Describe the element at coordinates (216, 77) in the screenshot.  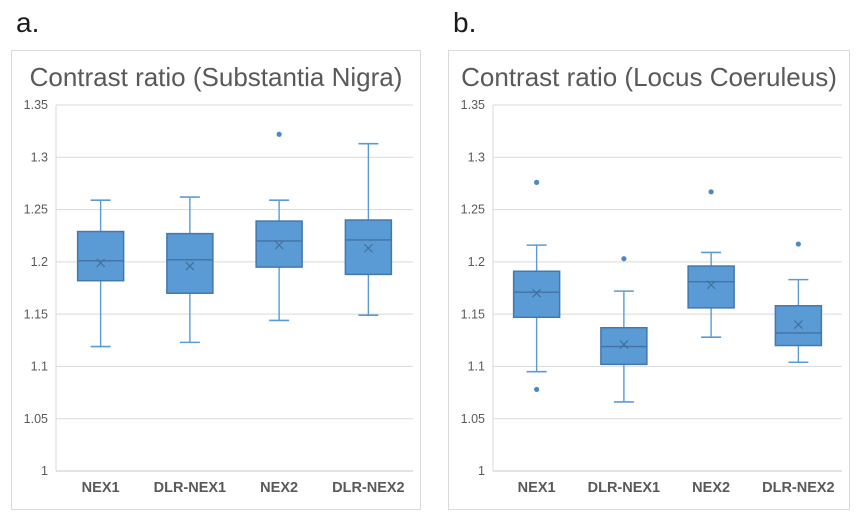
I see `chart-a-title: Contrast ratio (Substantia Nigra)` at that location.